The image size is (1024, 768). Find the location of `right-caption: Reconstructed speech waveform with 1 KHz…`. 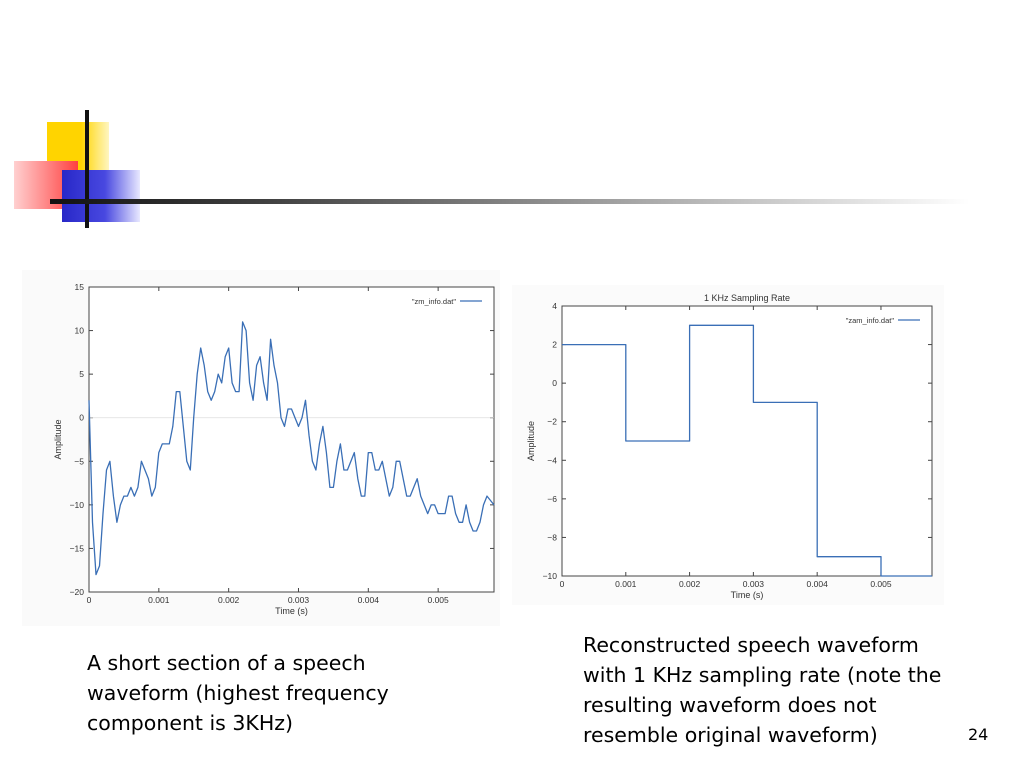

right-caption: Reconstructed speech waveform with 1 KHz… is located at coordinates (762, 690).